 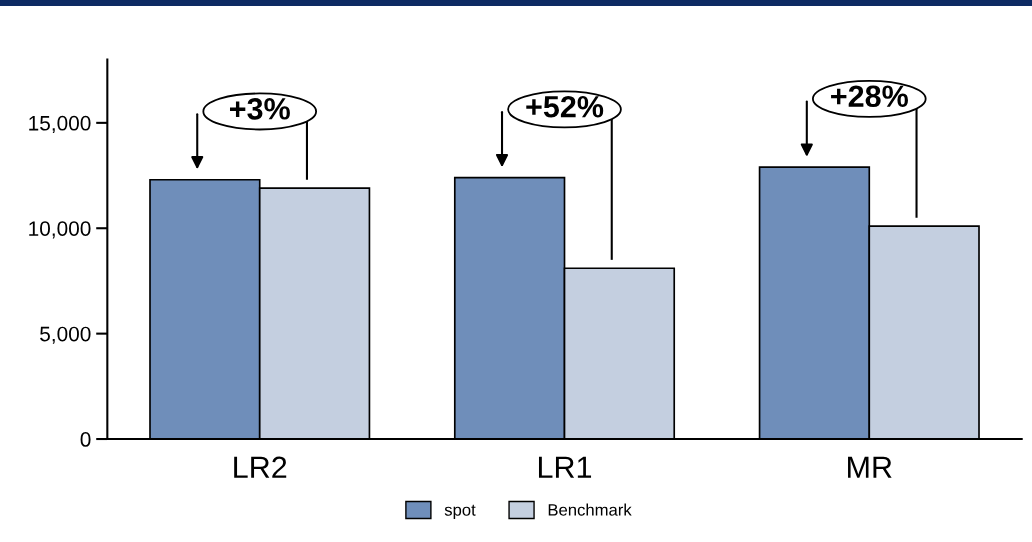 What do you see at coordinates (460, 512) in the screenshot?
I see `legend-label: spot` at bounding box center [460, 512].